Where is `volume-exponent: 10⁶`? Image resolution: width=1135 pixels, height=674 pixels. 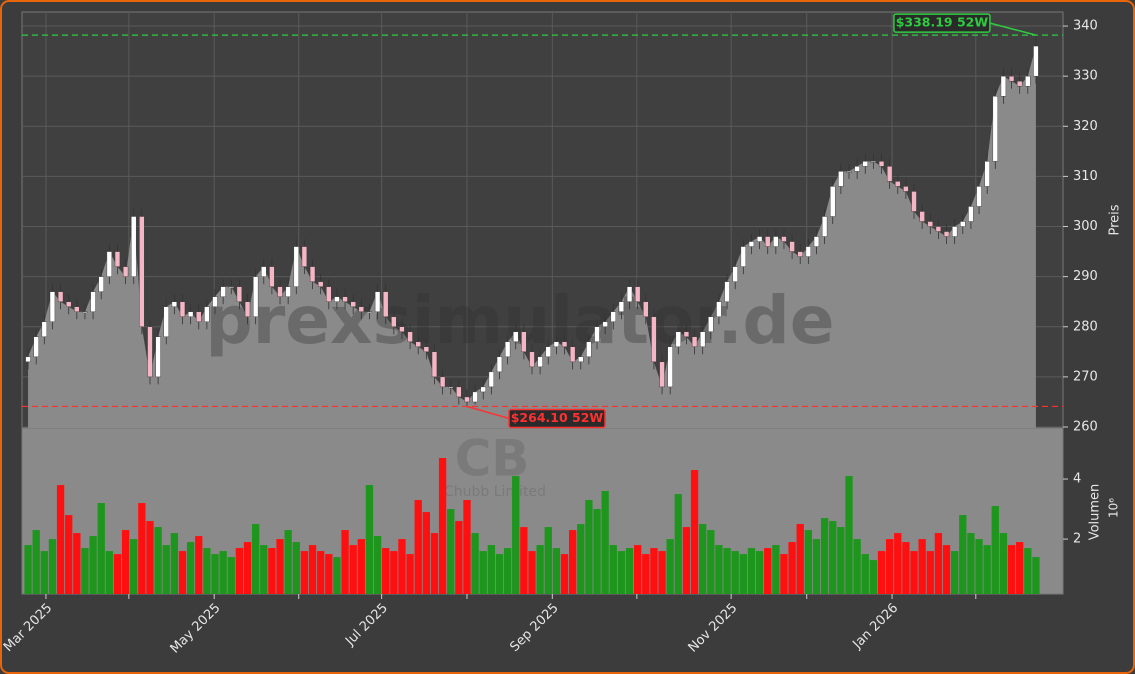
volume-exponent: 10⁶ is located at coordinates (1114, 508).